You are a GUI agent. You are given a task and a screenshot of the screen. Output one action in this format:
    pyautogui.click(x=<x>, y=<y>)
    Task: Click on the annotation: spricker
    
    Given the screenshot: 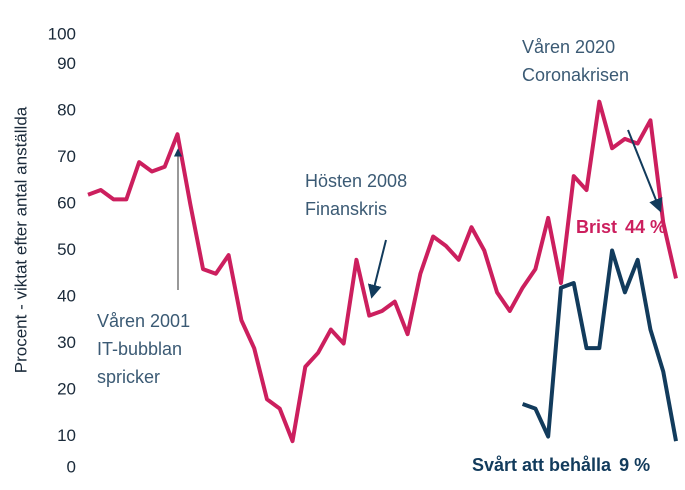 What is the action you would take?
    pyautogui.click(x=128, y=377)
    